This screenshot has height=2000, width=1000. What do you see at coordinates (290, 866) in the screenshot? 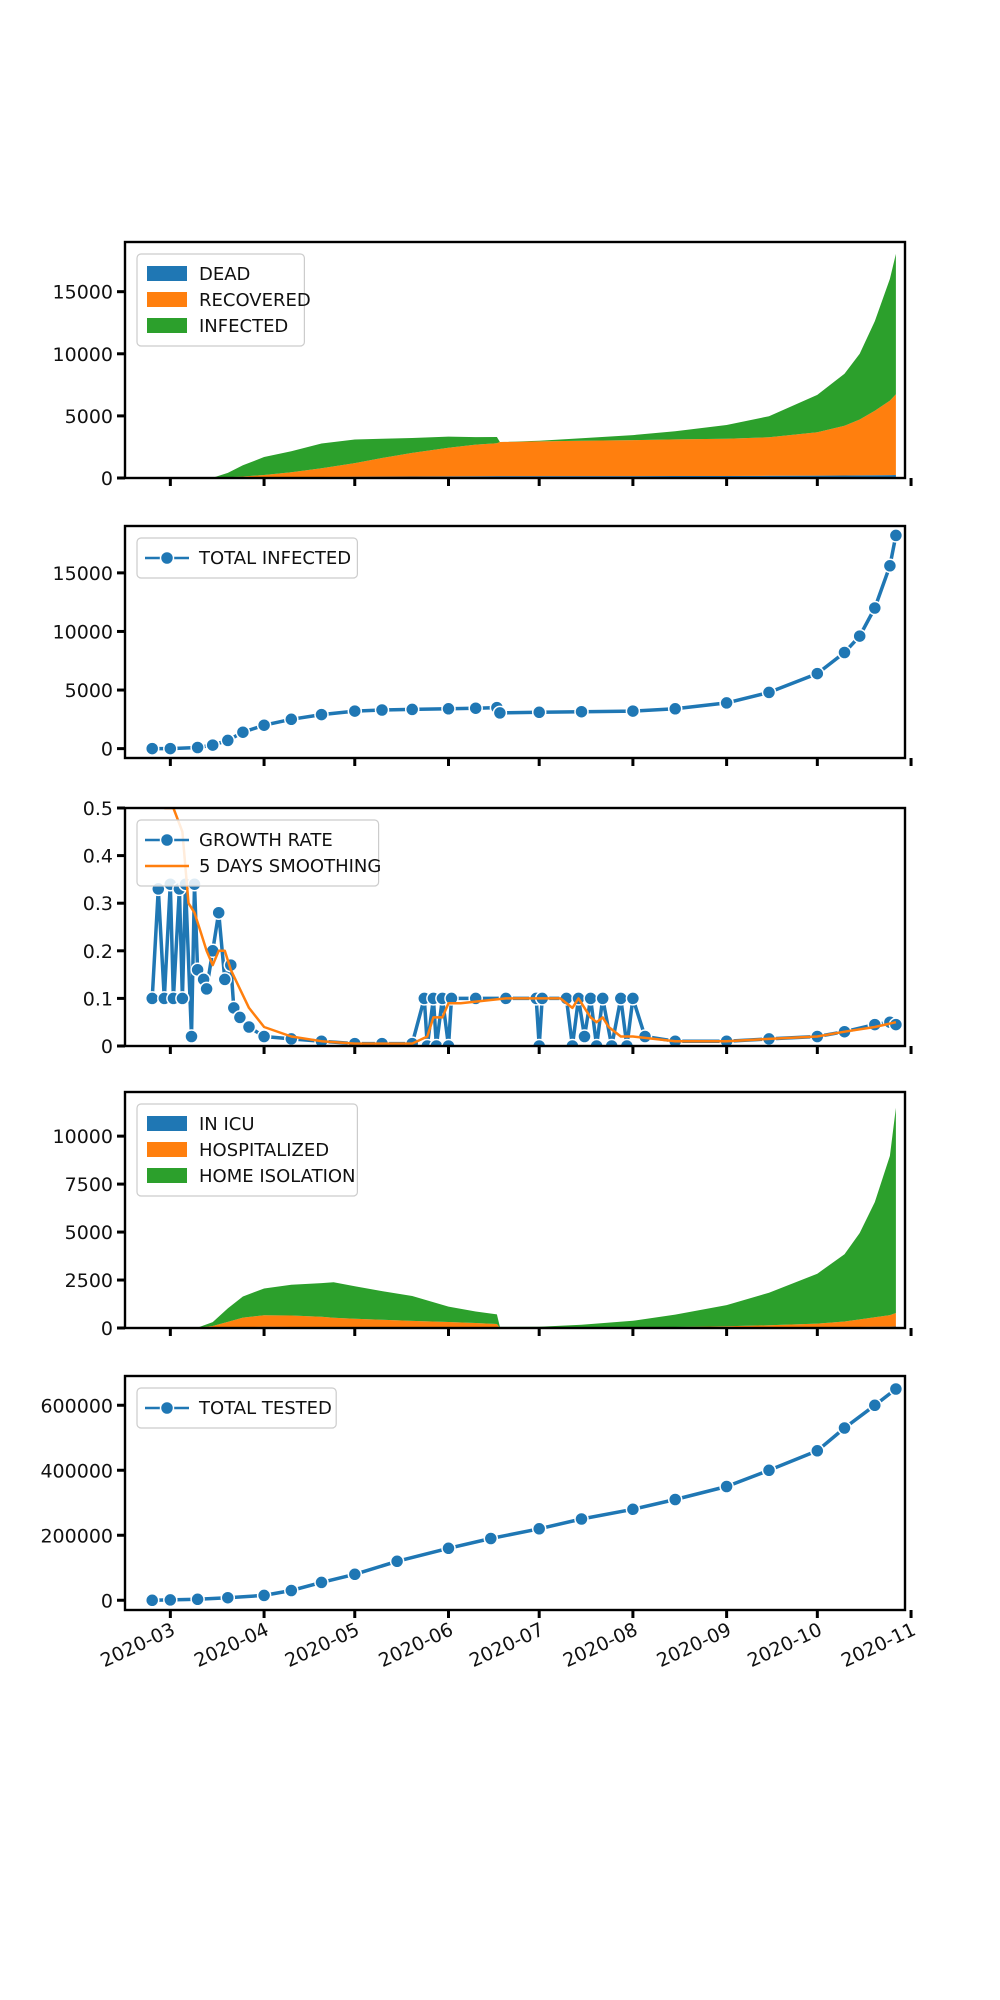
I see `legend-label-5-days-smoothing: 5 DAYS SMOOTHING` at bounding box center [290, 866].